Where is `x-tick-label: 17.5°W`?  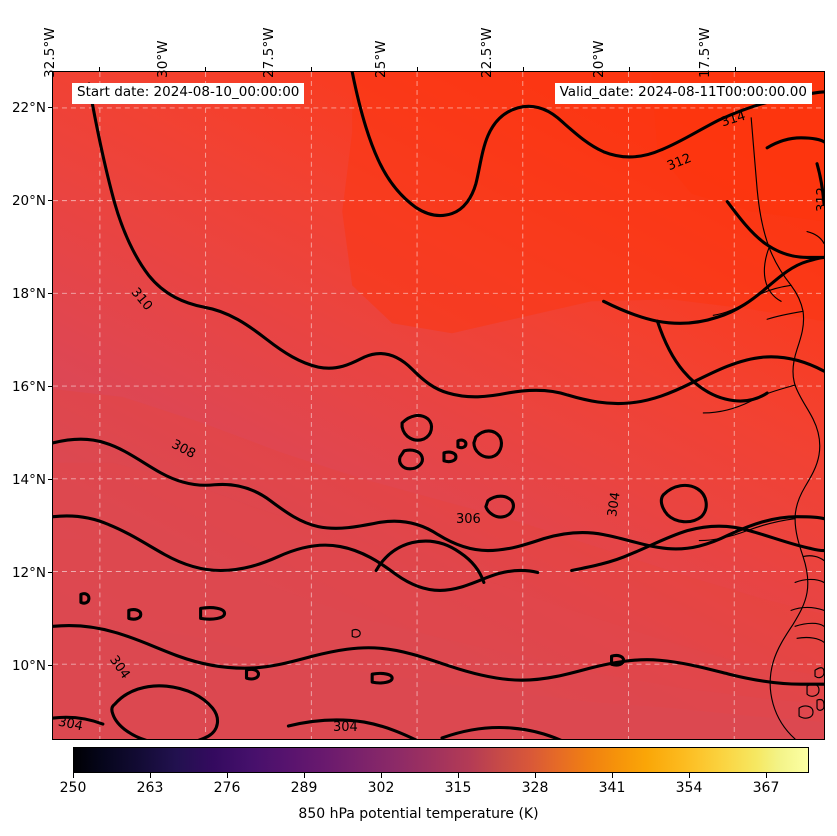 x-tick-label: 17.5°W is located at coordinates (705, 52).